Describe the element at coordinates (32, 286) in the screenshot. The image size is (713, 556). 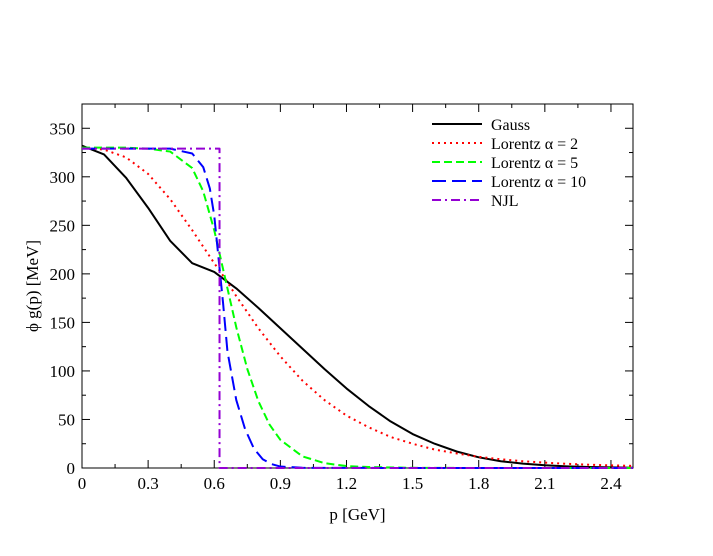
I see `y-axis-title: ϕ g(p) [MeV]` at that location.